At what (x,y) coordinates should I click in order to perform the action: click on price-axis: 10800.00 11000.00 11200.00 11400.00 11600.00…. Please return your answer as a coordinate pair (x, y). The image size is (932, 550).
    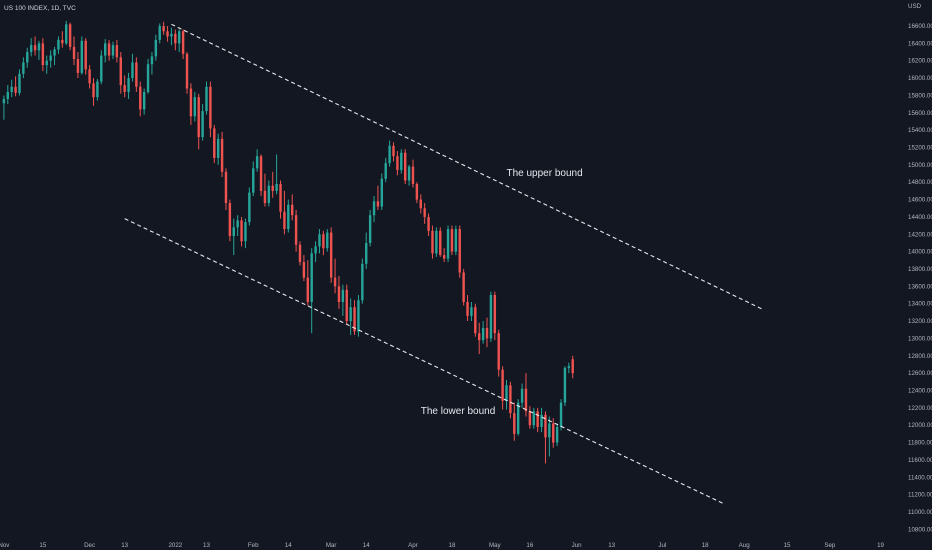
    Looking at the image, I should click on (920, 278).